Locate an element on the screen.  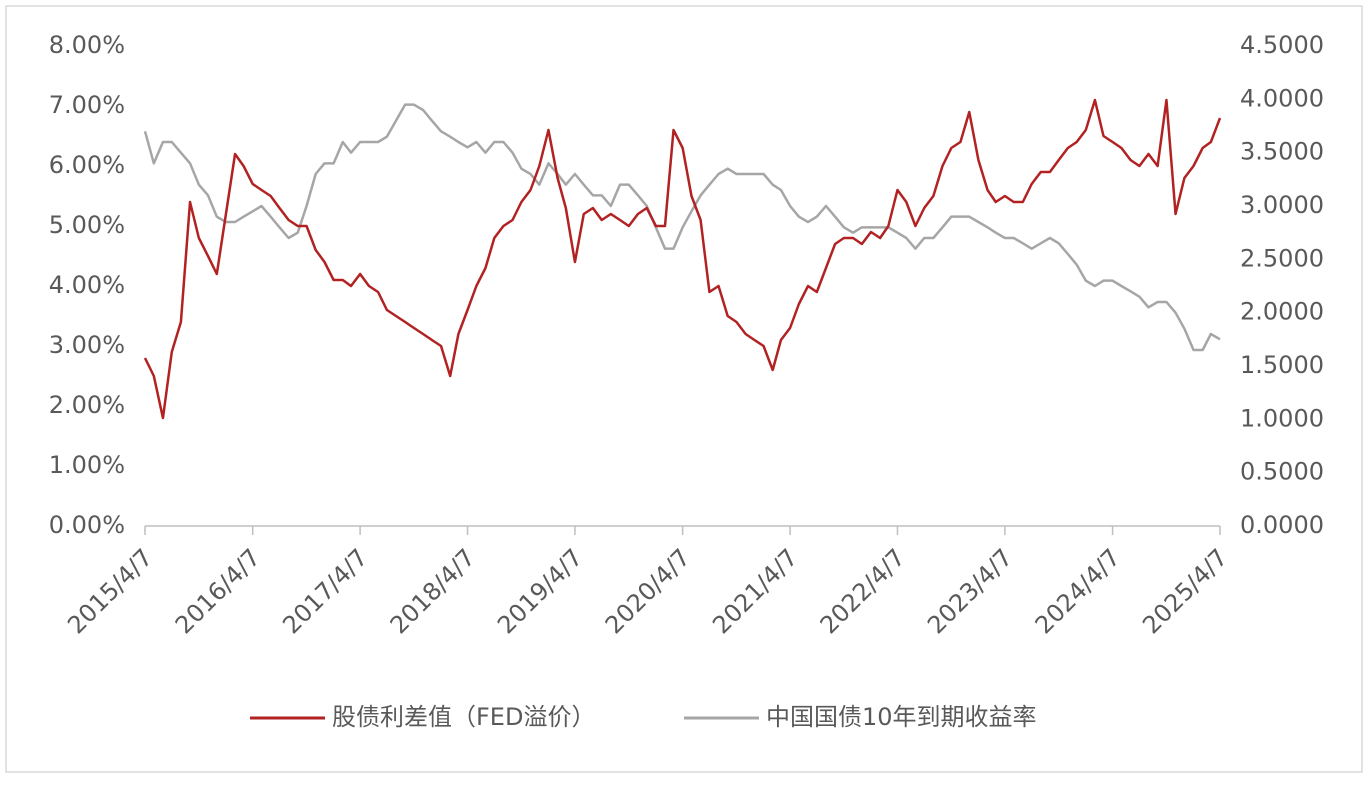
y-tick-label: 1.00% is located at coordinates (87, 465).